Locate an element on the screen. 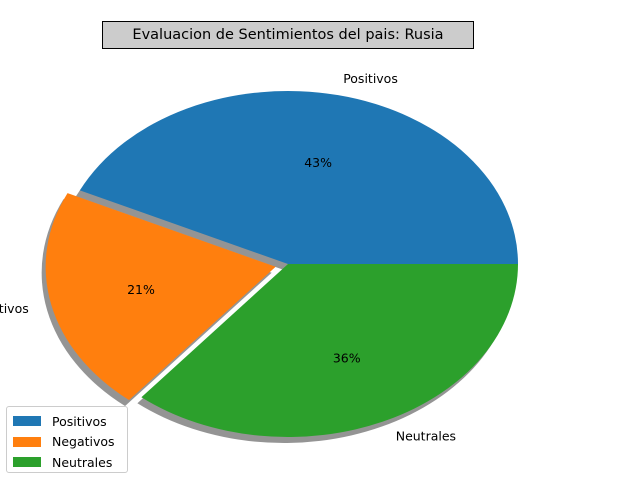 This screenshot has width=640, height=480. category-label-neutrales: Neutrales is located at coordinates (426, 436).